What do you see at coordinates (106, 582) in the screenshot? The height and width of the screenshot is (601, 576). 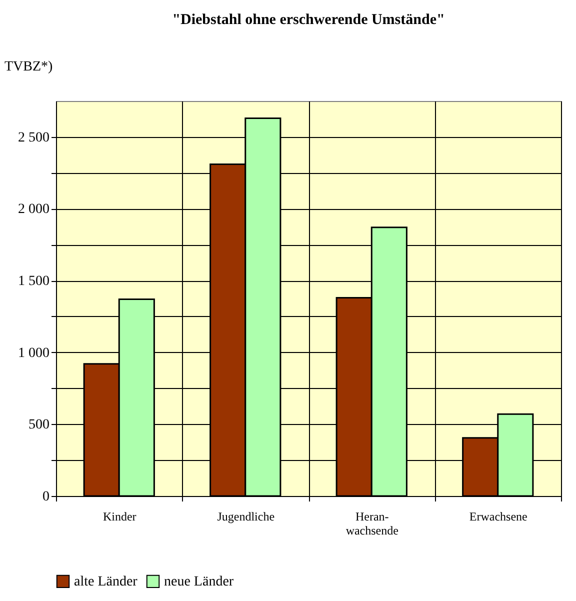 I see `legend-label: alte Länder` at bounding box center [106, 582].